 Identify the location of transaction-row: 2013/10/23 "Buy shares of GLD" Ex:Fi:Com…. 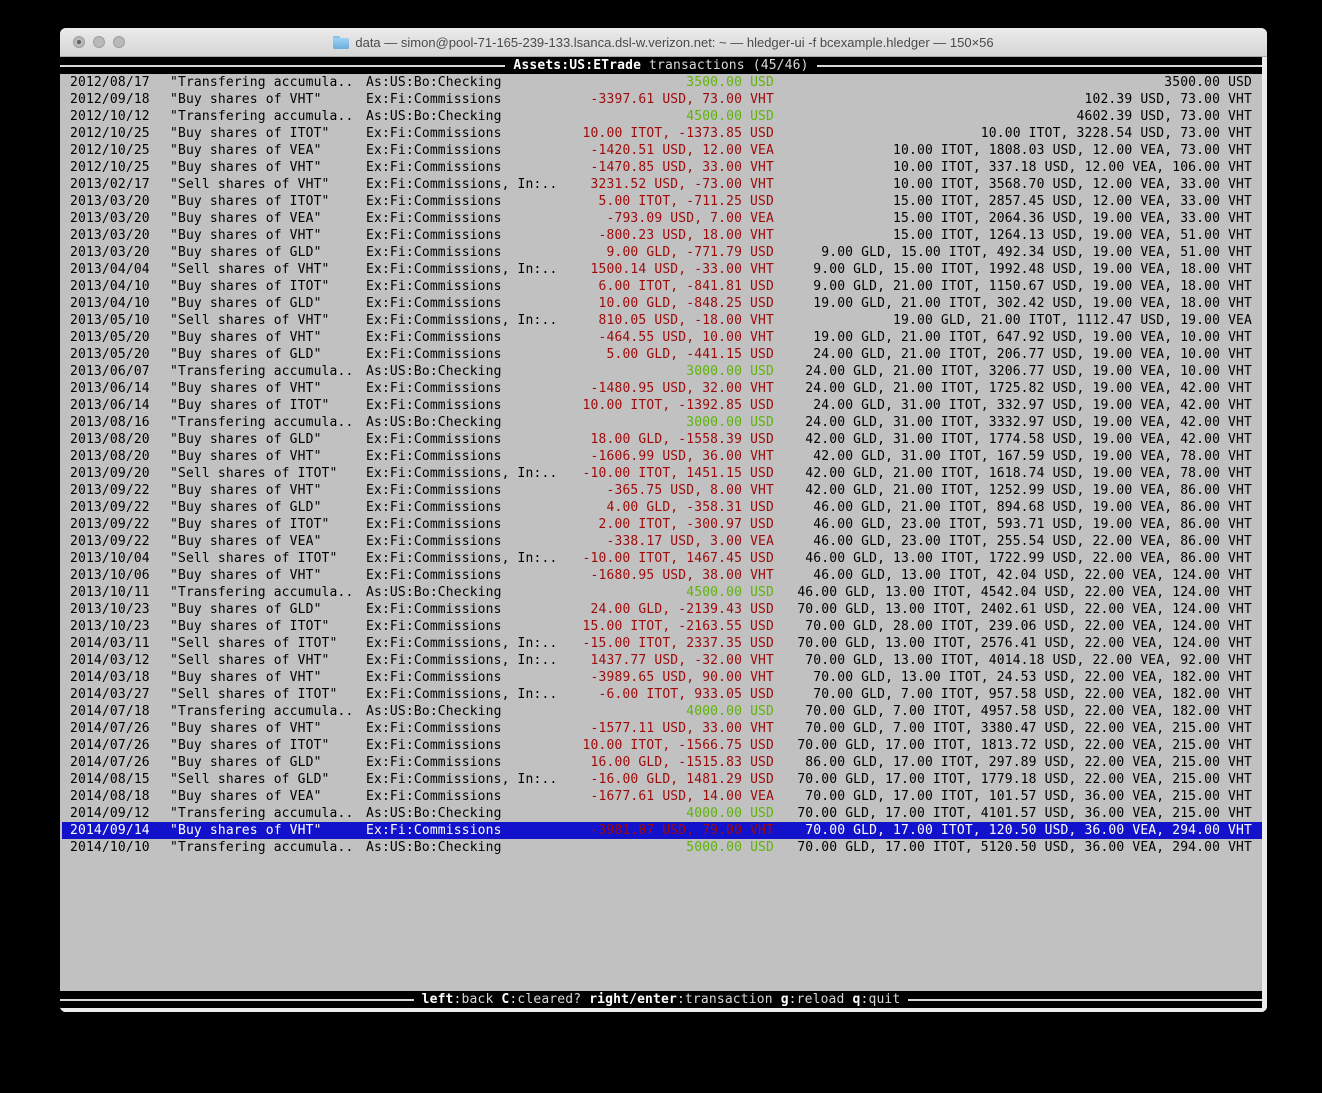
(662, 609).